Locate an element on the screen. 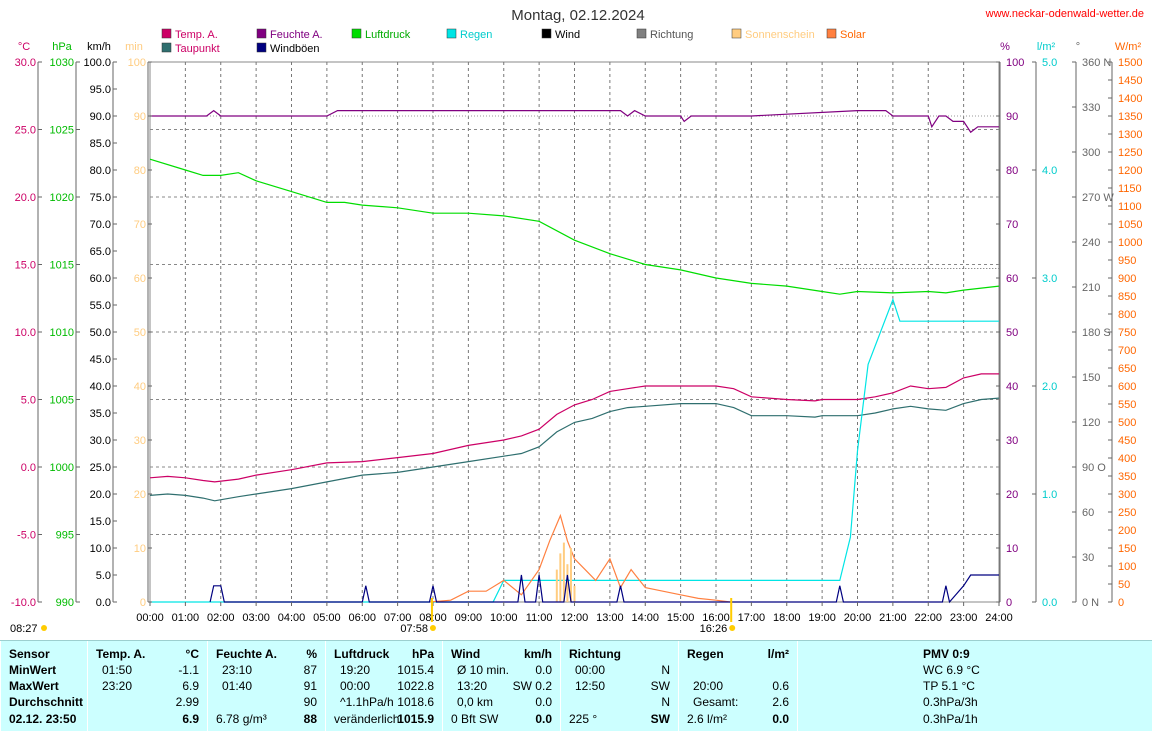 The height and width of the screenshot is (731, 1152). sunset-label: 16:26 is located at coordinates (714, 629).